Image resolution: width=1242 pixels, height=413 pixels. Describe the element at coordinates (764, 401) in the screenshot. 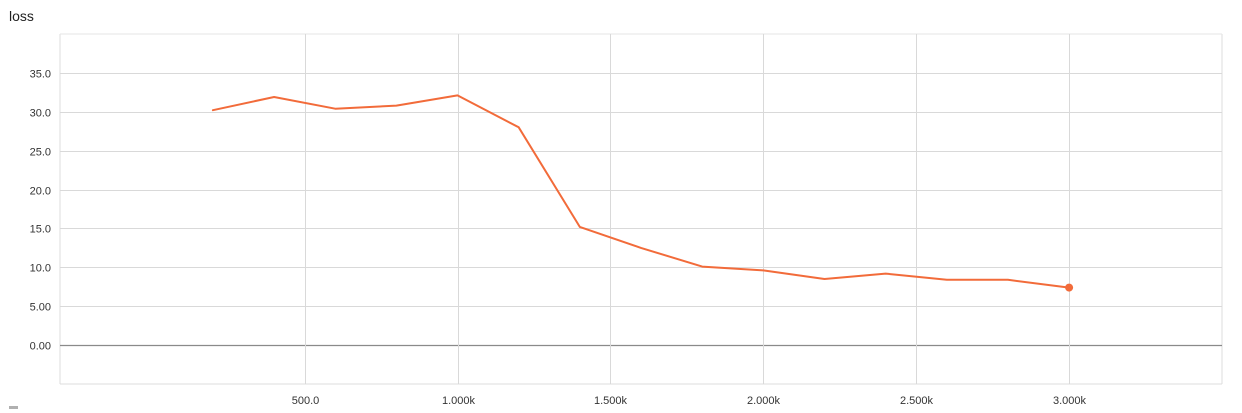

I see `x-tick-label: 2.000k` at that location.